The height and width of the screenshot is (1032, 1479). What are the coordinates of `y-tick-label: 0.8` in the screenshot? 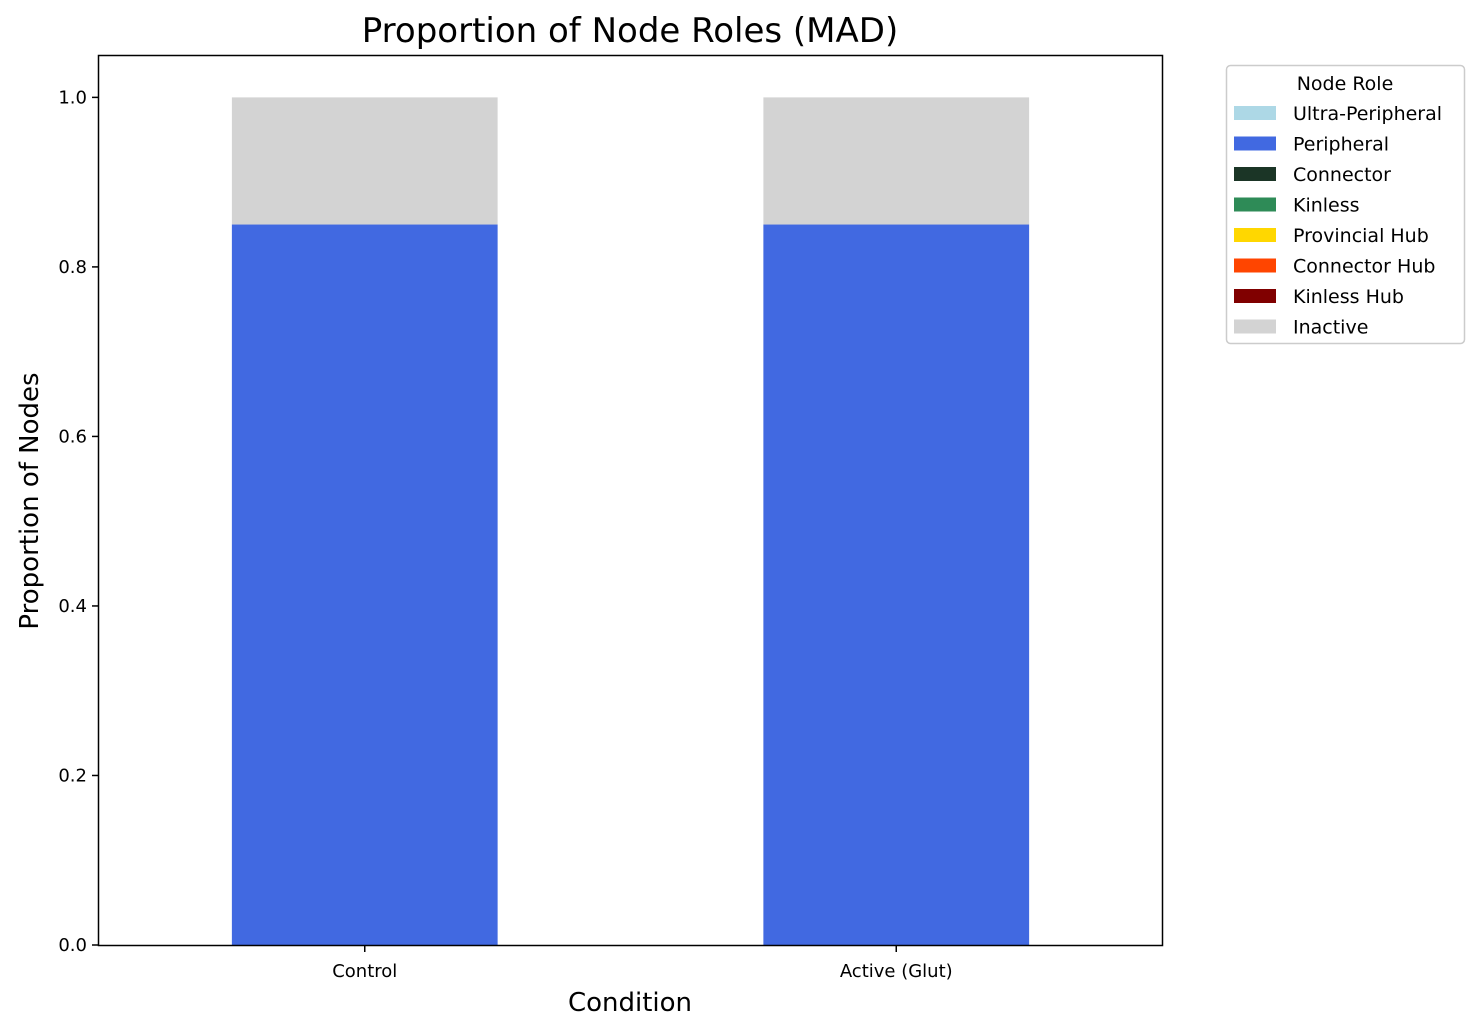 It's located at (72, 267).